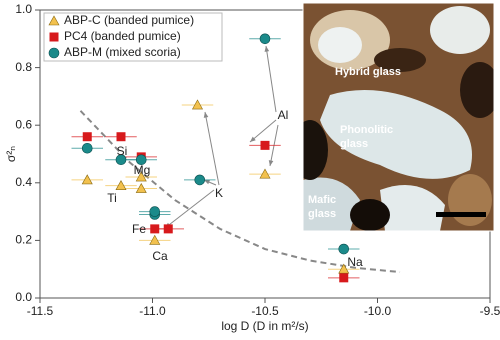  Describe the element at coordinates (23, 9) in the screenshot. I see `y-tick-label: 1.0` at that location.